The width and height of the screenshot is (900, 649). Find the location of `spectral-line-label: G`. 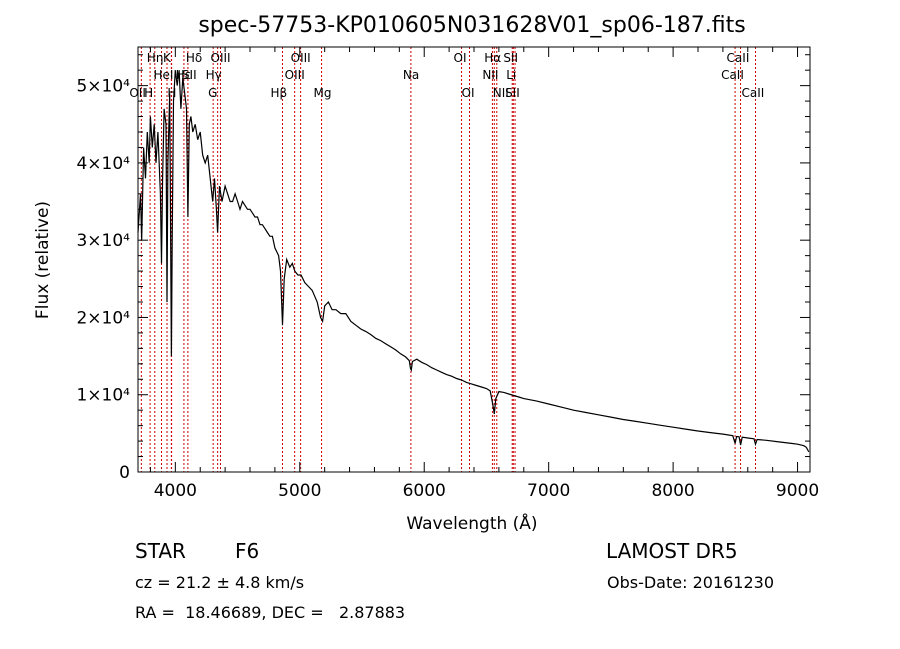

spectral-line-label: G is located at coordinates (212, 93).